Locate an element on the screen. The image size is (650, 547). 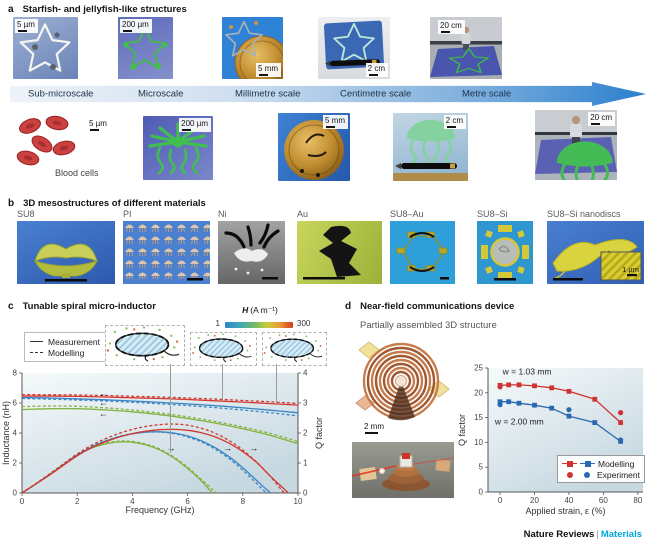
svg-text: 40 is located at coordinates (568, 500).